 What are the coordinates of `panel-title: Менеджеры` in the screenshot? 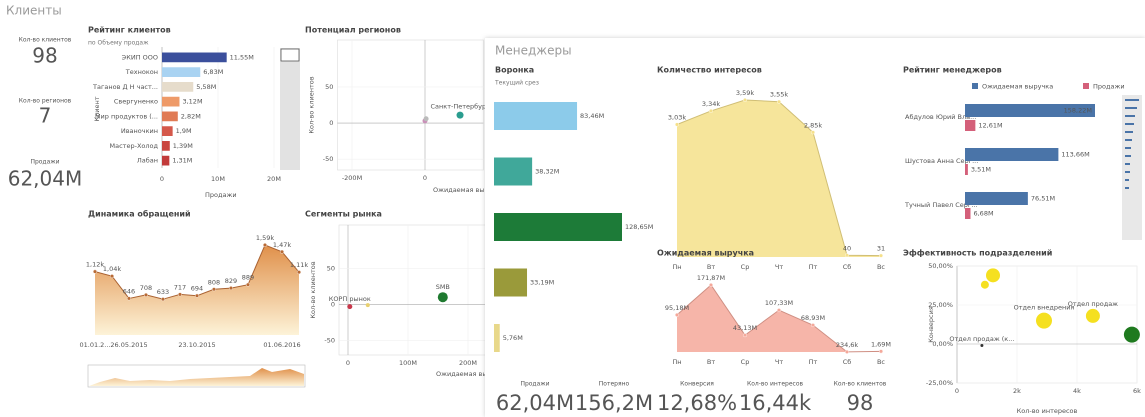 It's located at (533, 51).